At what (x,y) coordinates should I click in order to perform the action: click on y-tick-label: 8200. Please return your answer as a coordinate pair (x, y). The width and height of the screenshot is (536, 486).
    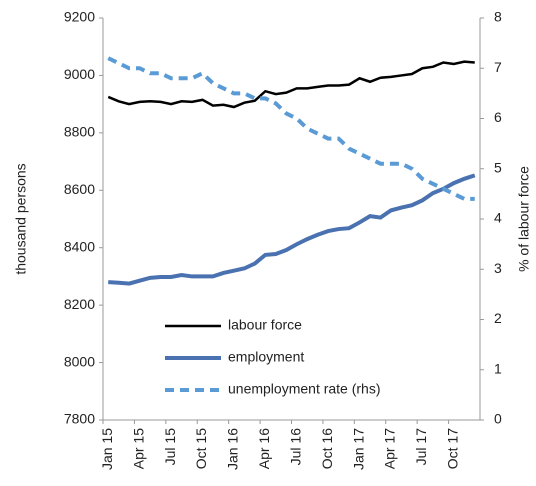
    Looking at the image, I should click on (79, 304).